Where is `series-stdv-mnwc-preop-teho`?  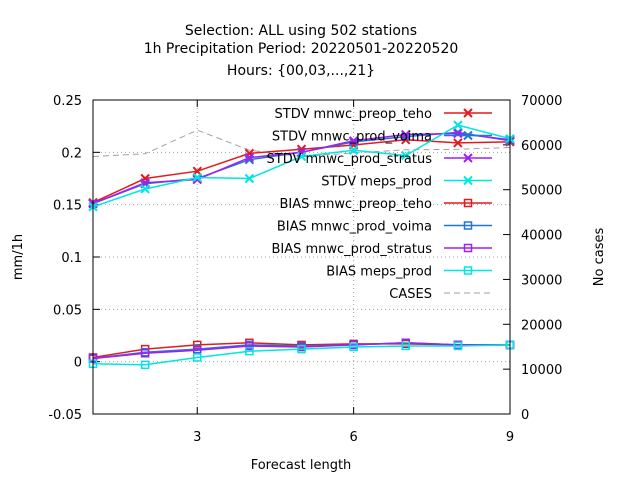 series-stdv-mnwc-preop-teho is located at coordinates (301, 171).